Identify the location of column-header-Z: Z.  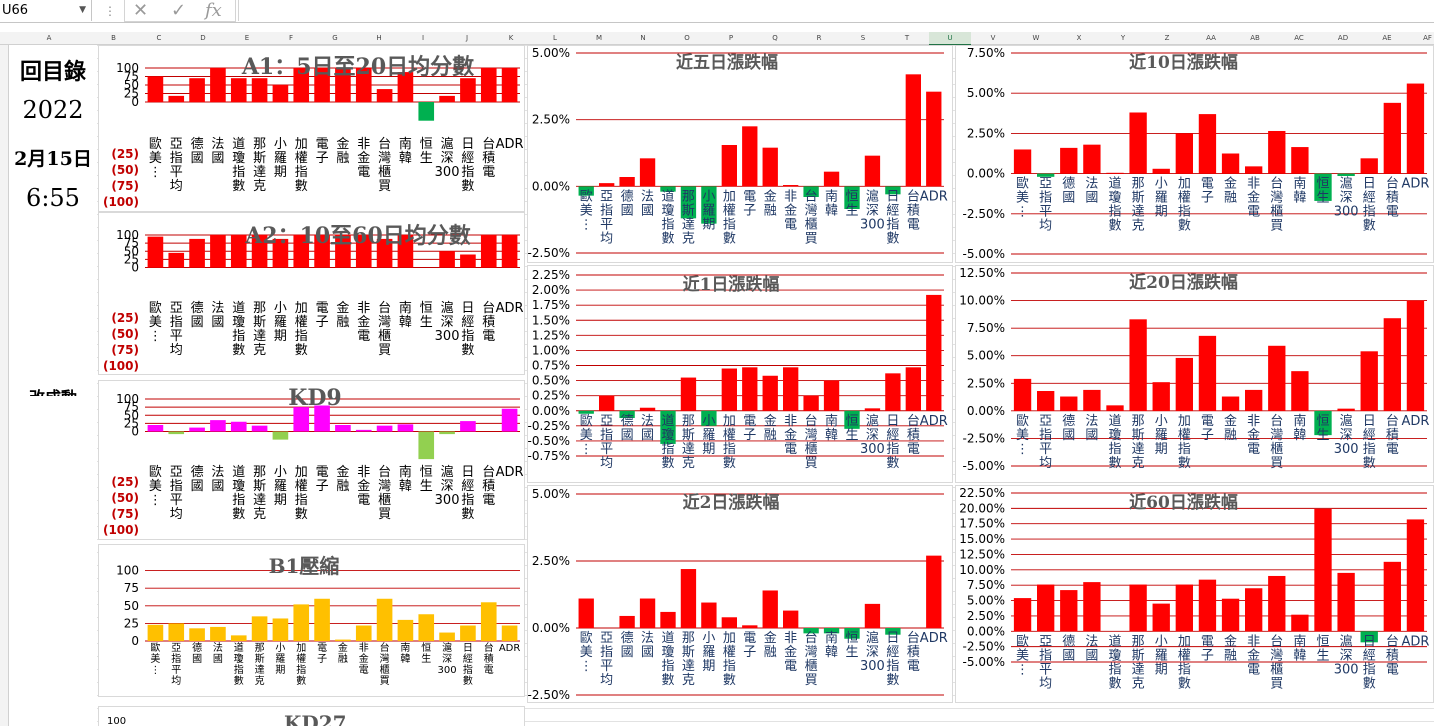
(1167, 38).